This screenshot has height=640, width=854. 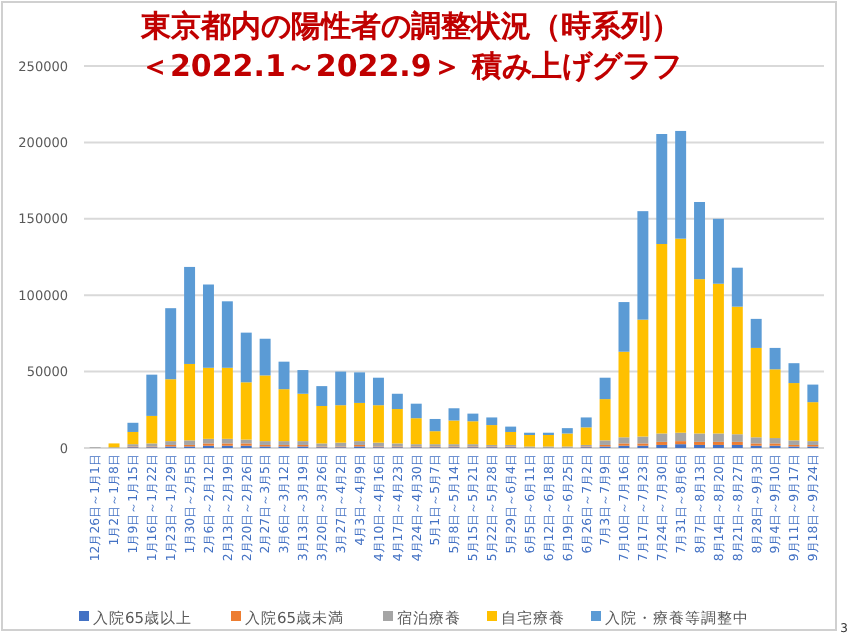 What do you see at coordinates (410, 26) in the screenshot?
I see `chart-title: 東京都内の陽性者の調整状況（時系列）` at bounding box center [410, 26].